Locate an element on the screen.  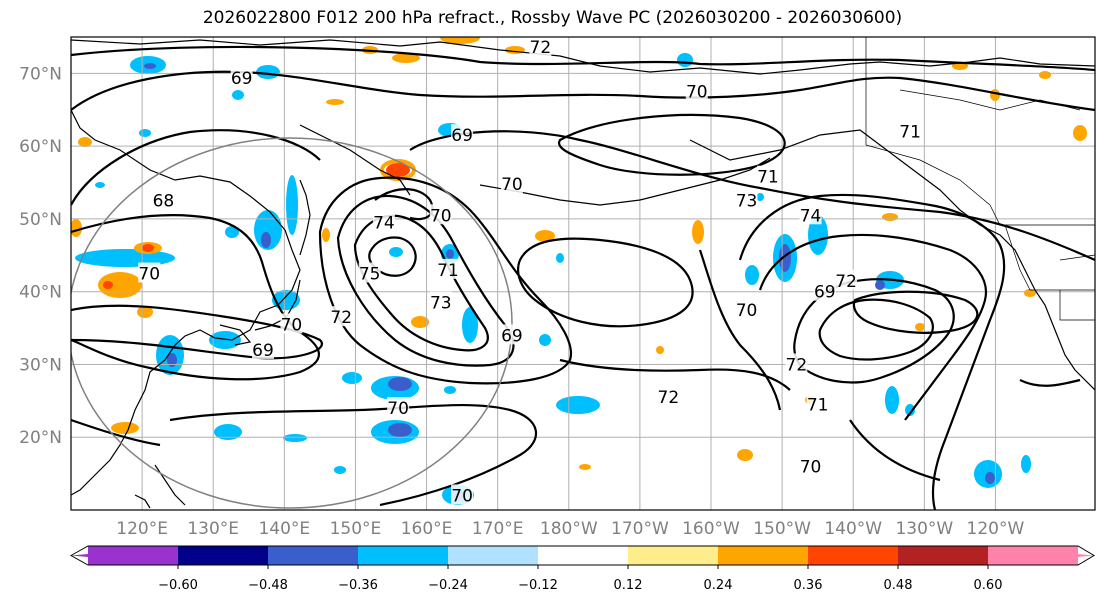
colorbar-tick-label: −0.60 is located at coordinates (178, 585).